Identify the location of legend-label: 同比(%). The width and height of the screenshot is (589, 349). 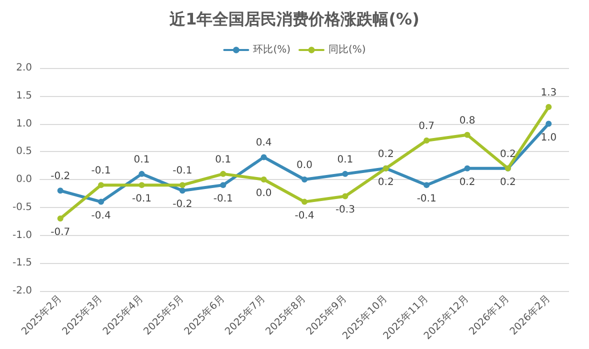
(347, 50).